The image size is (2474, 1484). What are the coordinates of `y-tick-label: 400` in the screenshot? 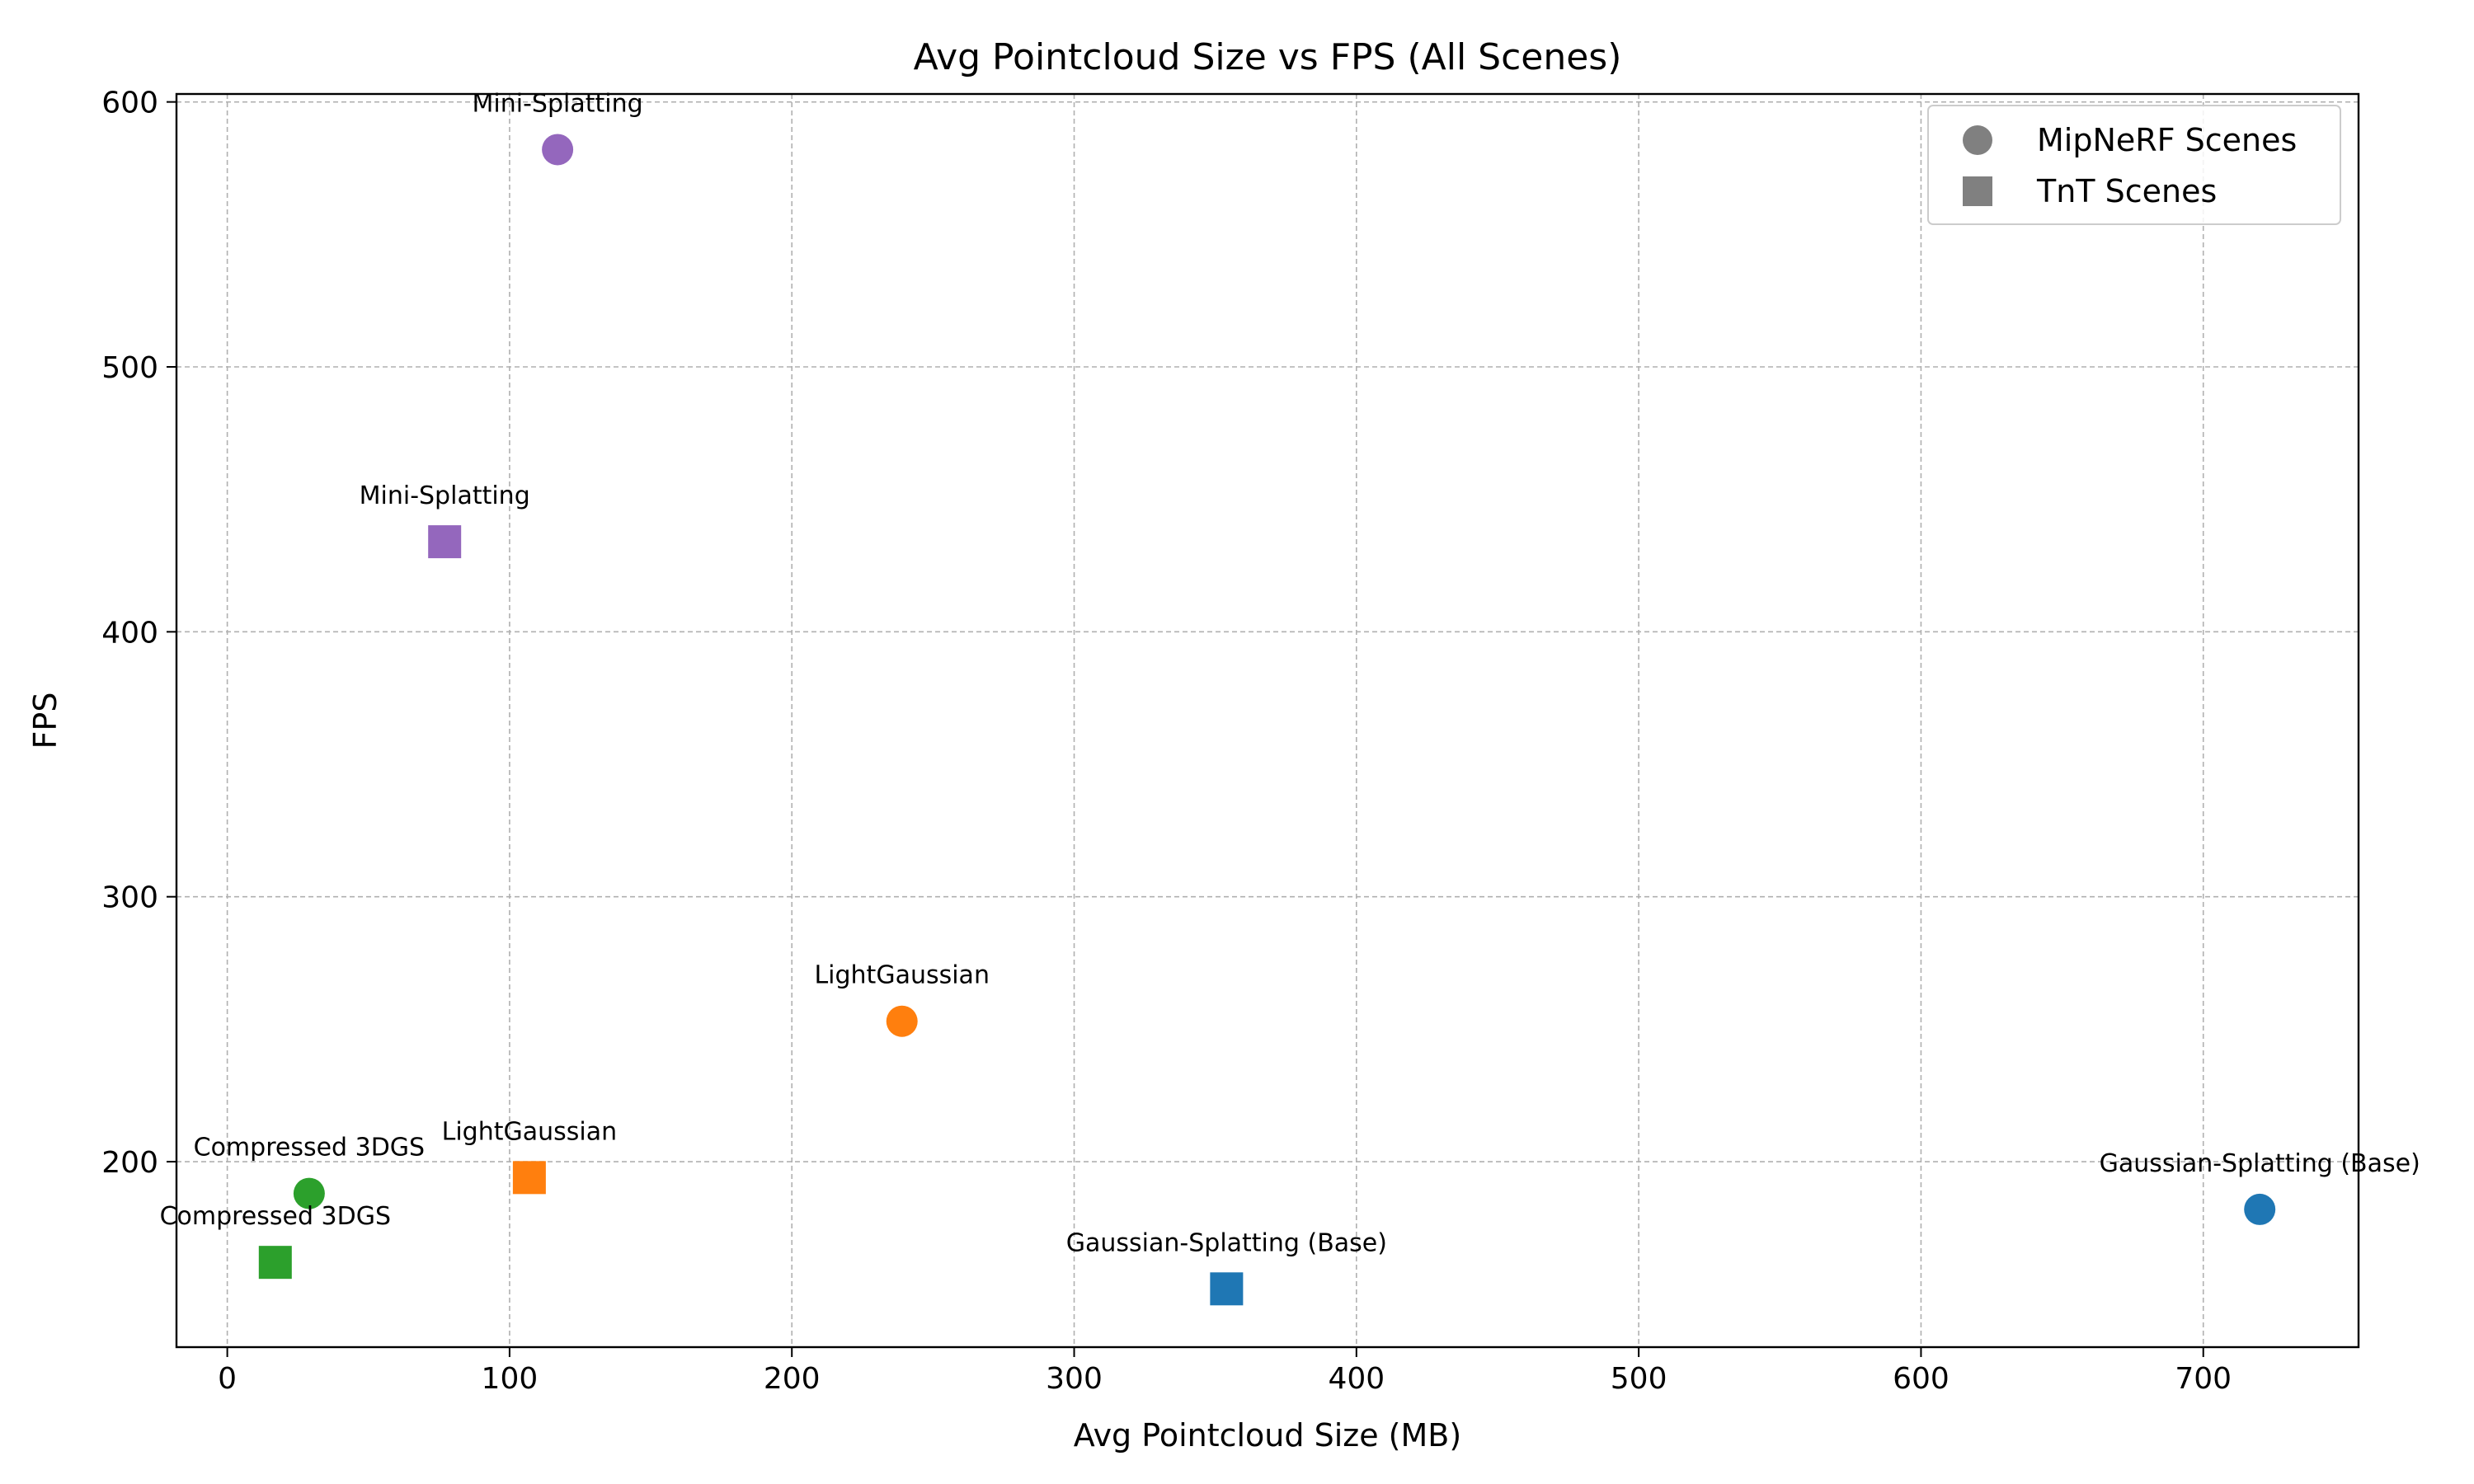 It's located at (129, 633).